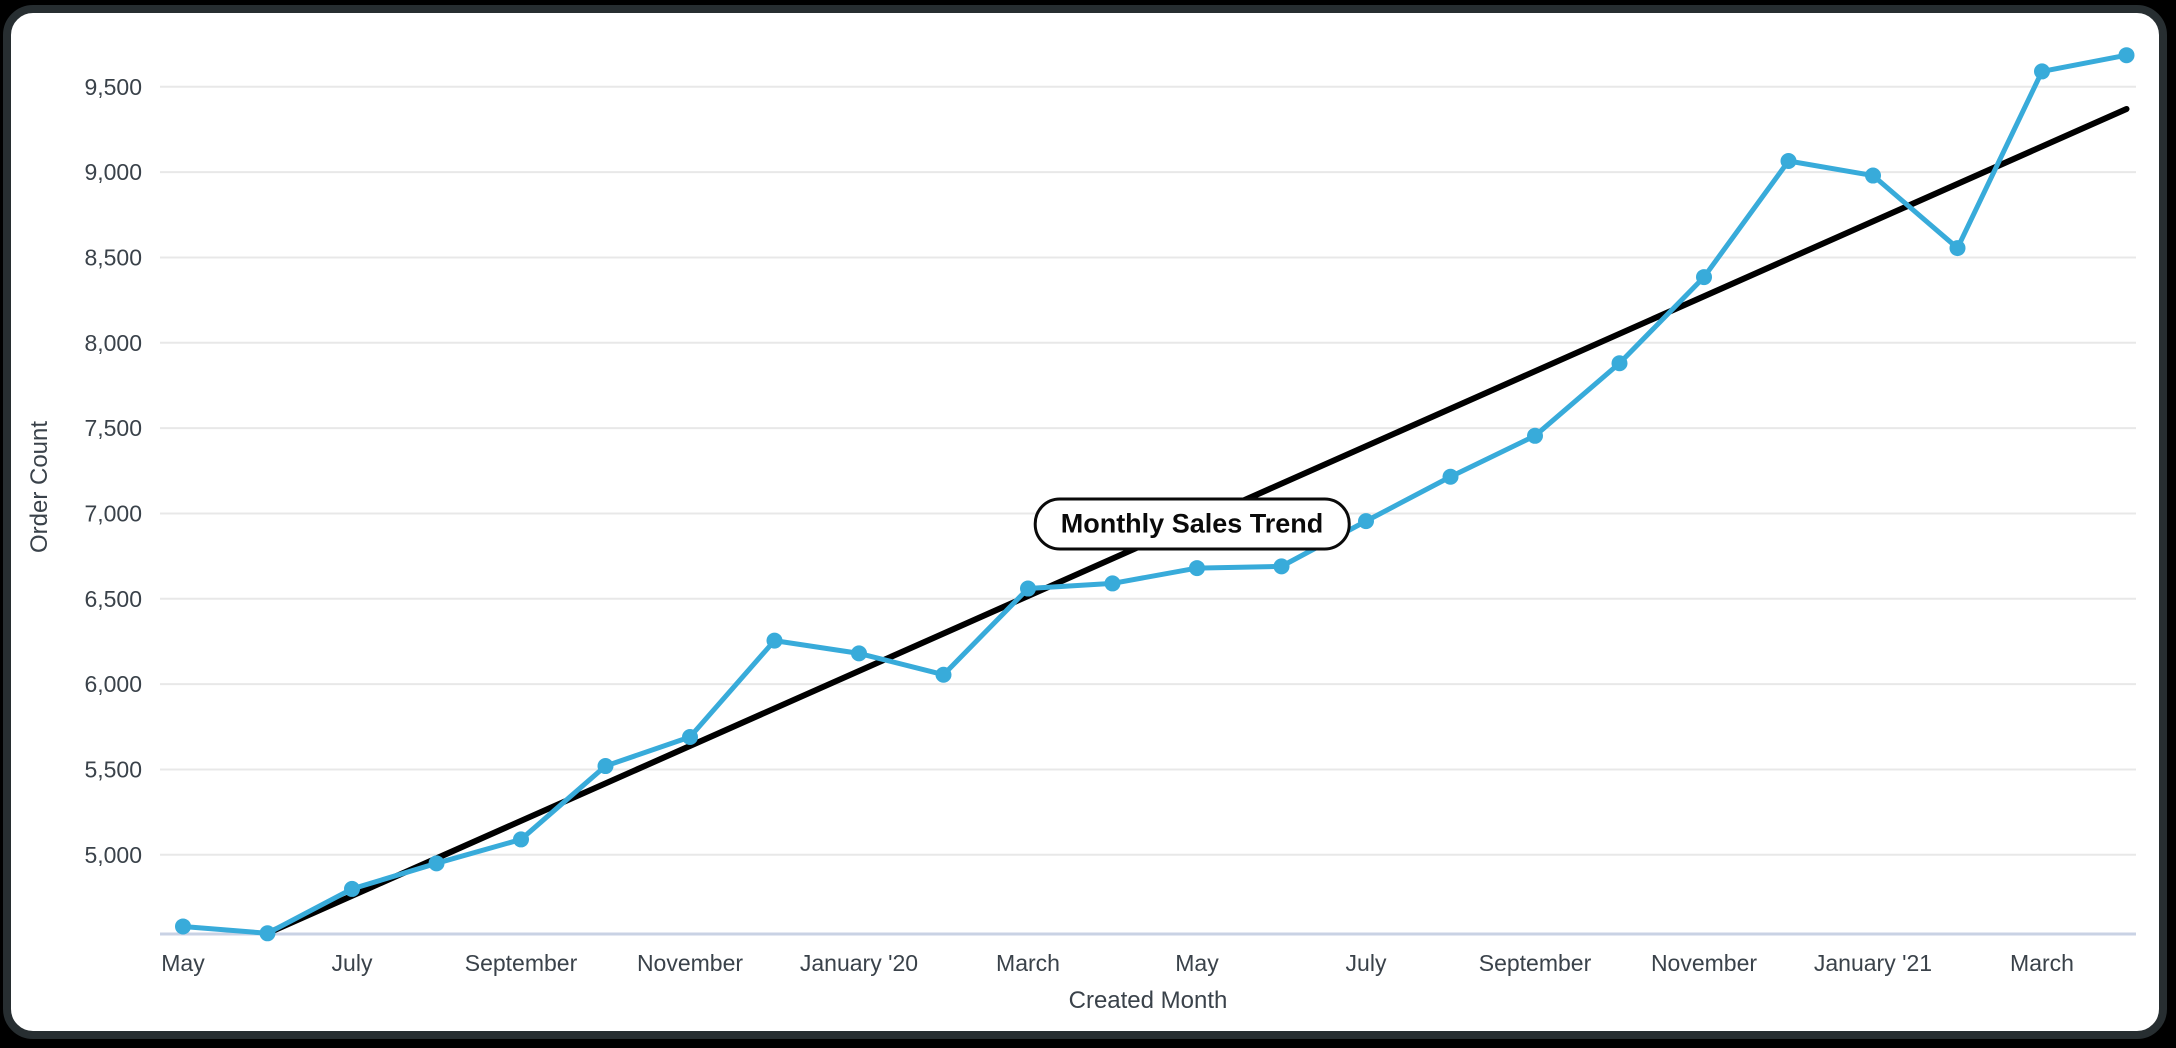 The image size is (2176, 1048). I want to click on x-axis-title: Created Month, so click(1148, 1000).